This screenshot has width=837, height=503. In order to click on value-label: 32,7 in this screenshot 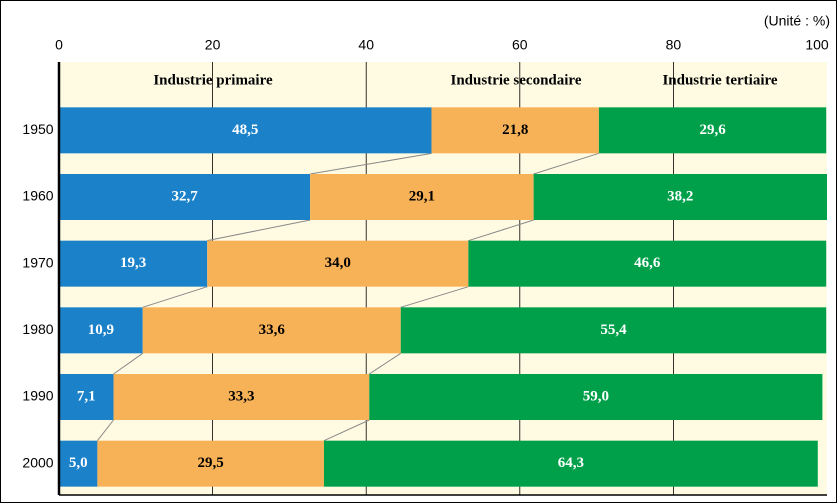, I will do `click(184, 196)`.